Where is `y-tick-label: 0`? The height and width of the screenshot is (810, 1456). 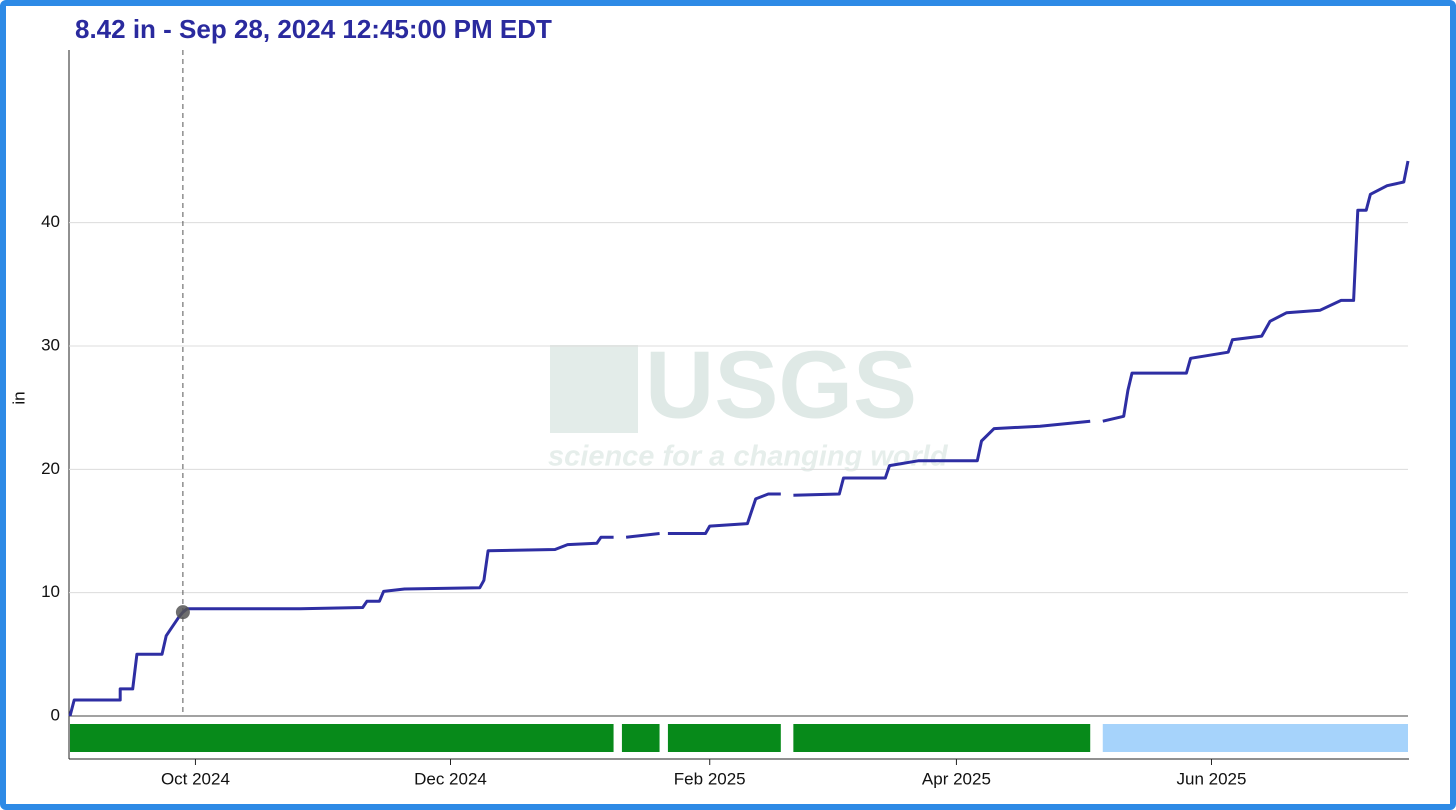
y-tick-label: 0 is located at coordinates (55, 714).